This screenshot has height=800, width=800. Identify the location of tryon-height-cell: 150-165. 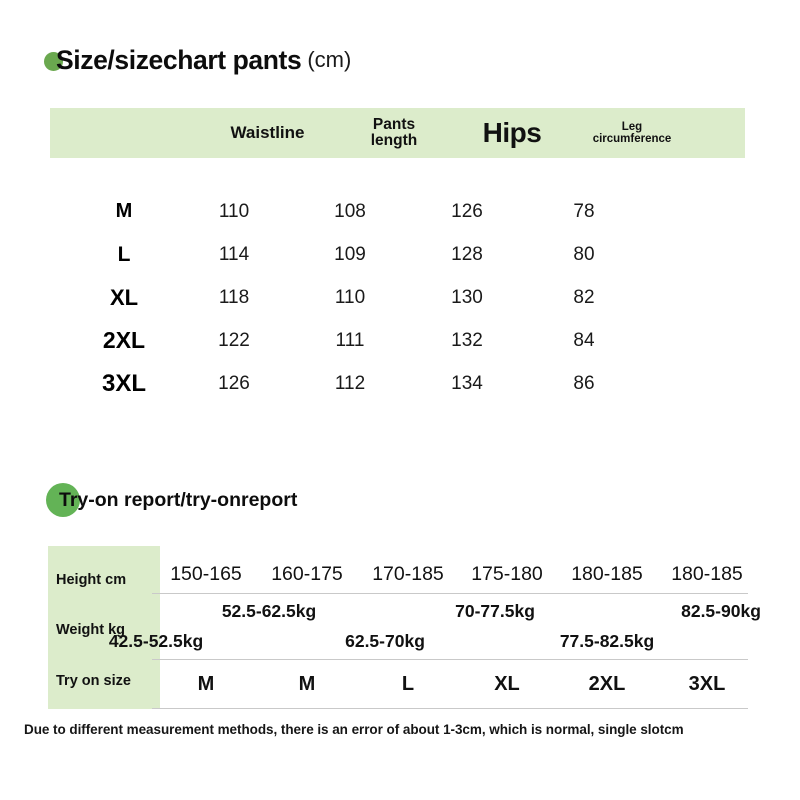
(206, 573).